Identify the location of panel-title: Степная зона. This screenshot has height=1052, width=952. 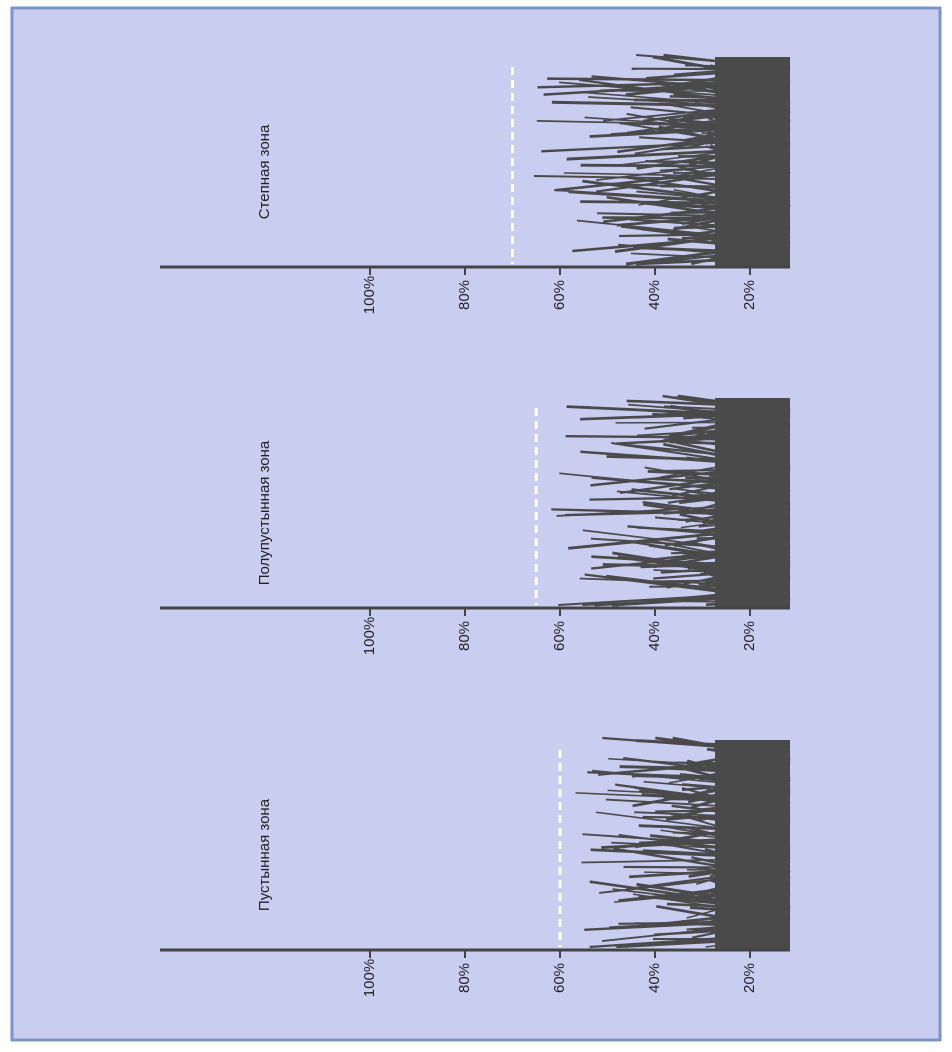
(264, 171).